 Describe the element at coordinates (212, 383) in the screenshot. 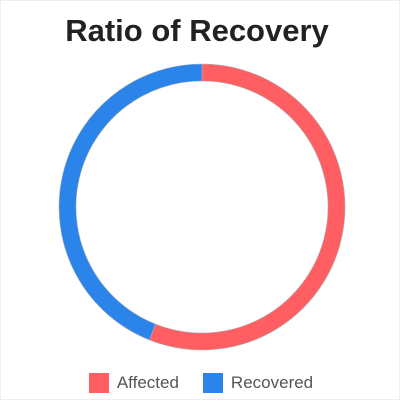

I see `legend-swatch-recovered` at that location.